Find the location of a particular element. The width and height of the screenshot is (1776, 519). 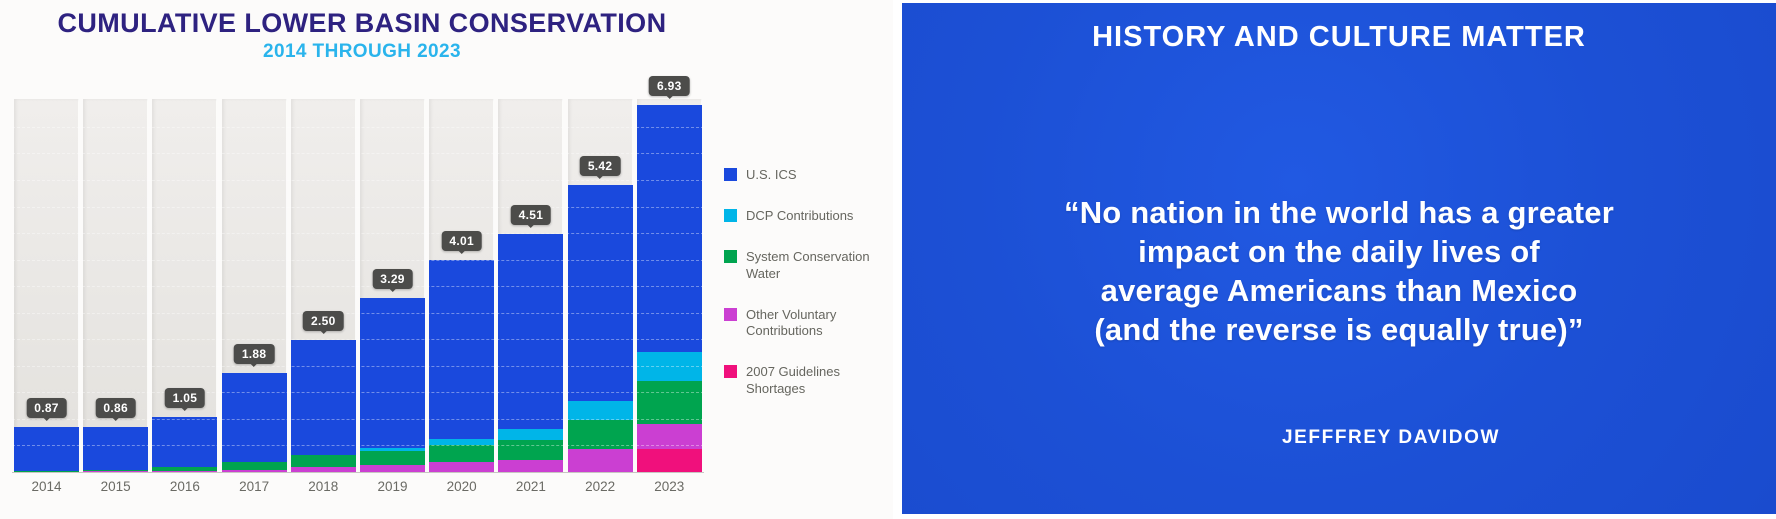

legend-label: Other Voluntary Contributions is located at coordinates (791, 322).